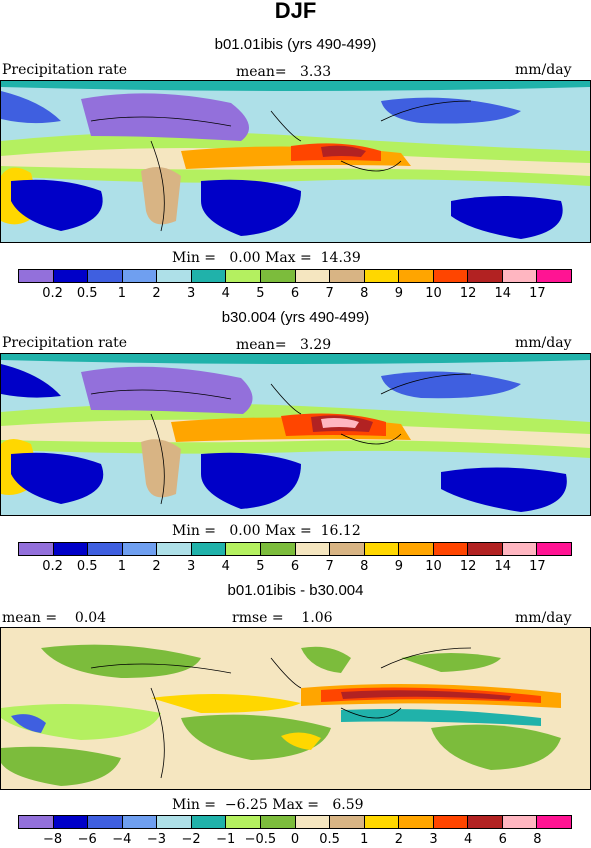  I want to click on panel-1-subtitle: b01.01ibis (yrs 490-499), so click(295, 44).